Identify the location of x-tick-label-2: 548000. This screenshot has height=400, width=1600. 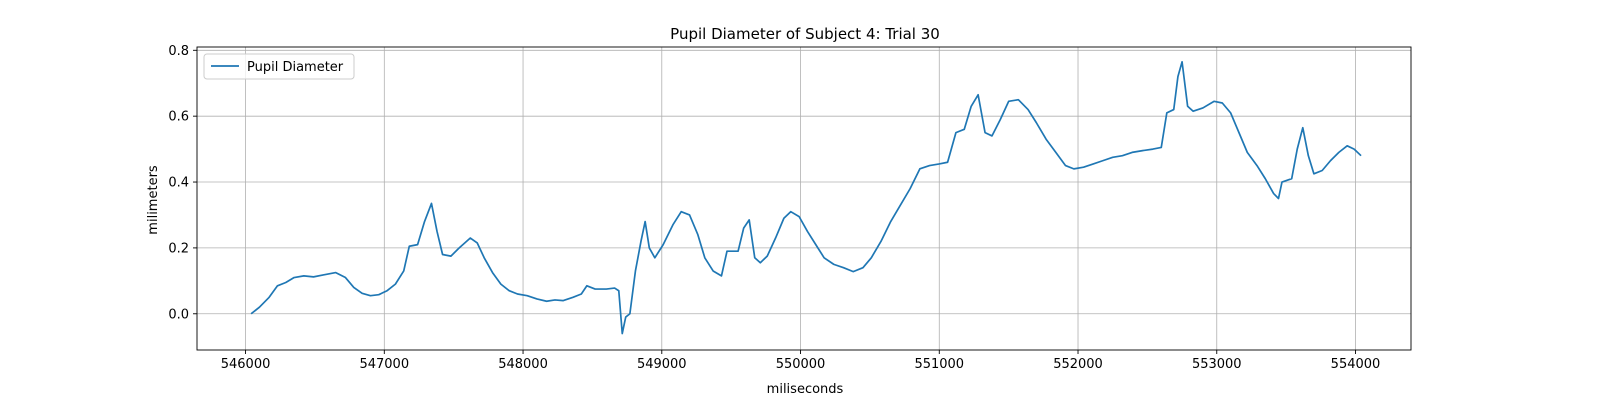
(523, 364).